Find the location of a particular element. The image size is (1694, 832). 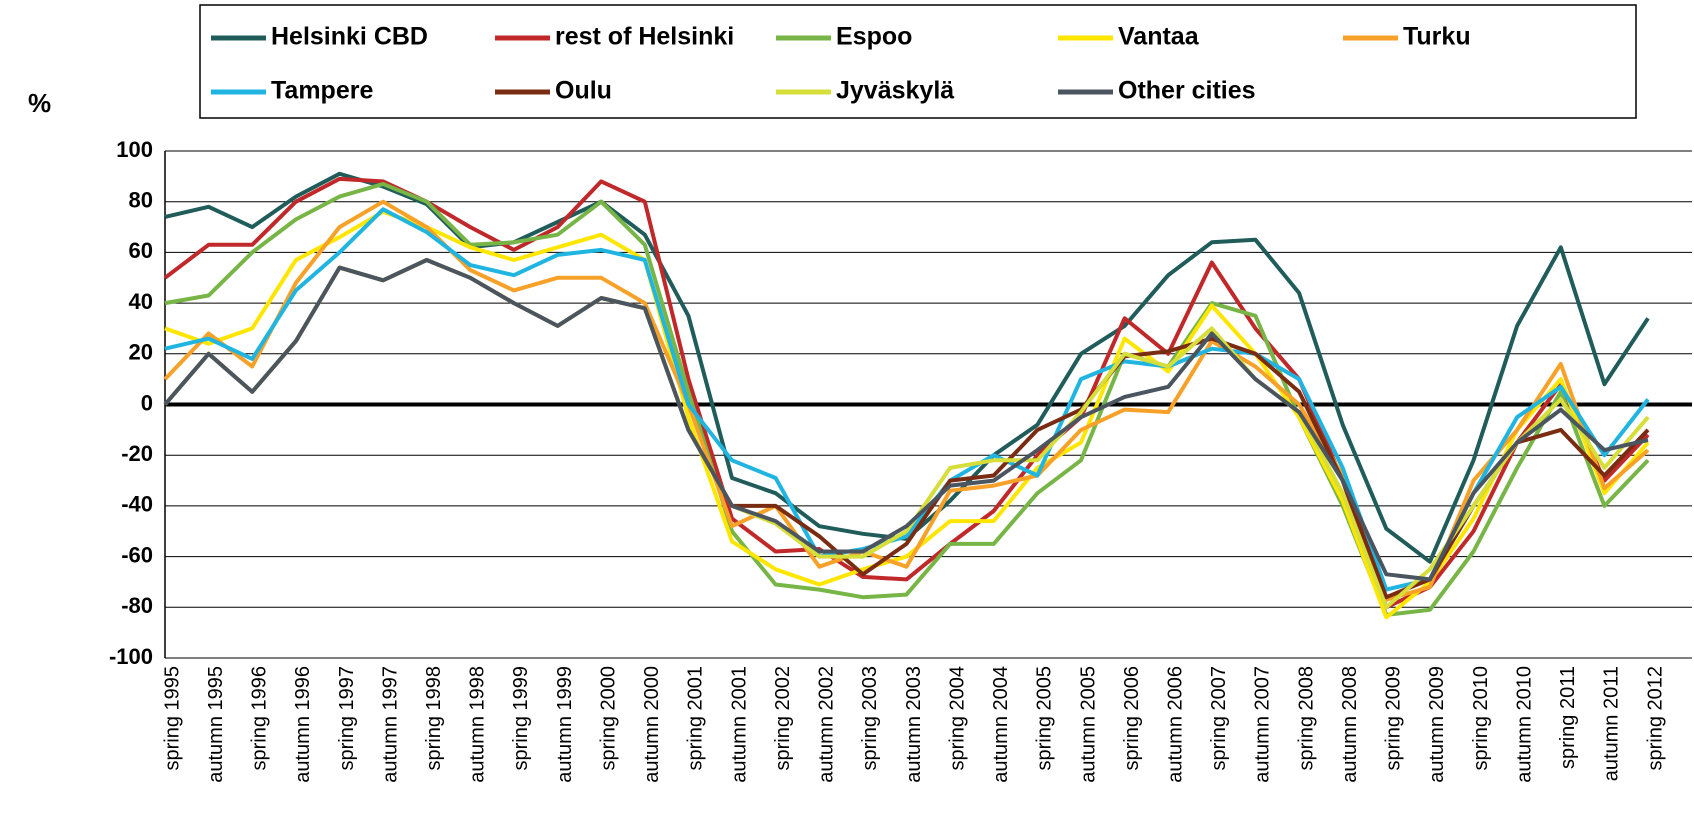

x-tick-label: autumn 2001 is located at coordinates (739, 724).